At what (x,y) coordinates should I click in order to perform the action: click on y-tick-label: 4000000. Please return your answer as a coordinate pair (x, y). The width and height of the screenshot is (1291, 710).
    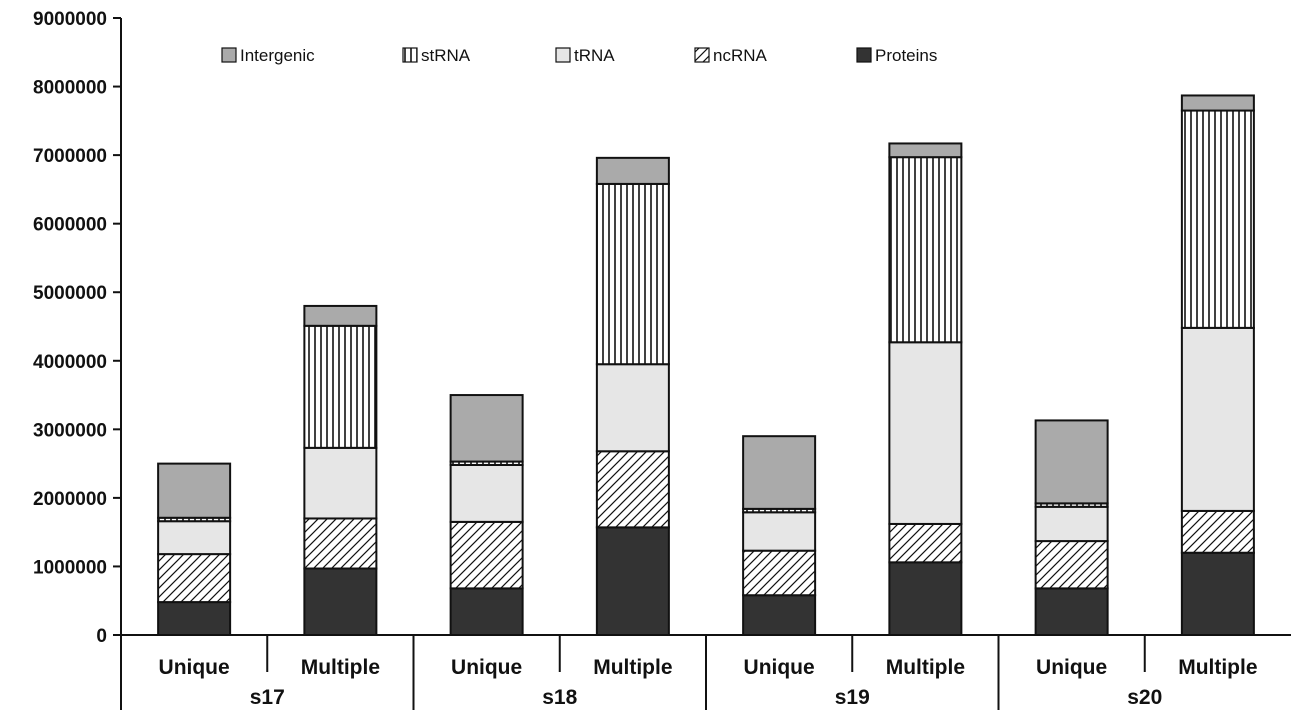
    Looking at the image, I should click on (70, 362).